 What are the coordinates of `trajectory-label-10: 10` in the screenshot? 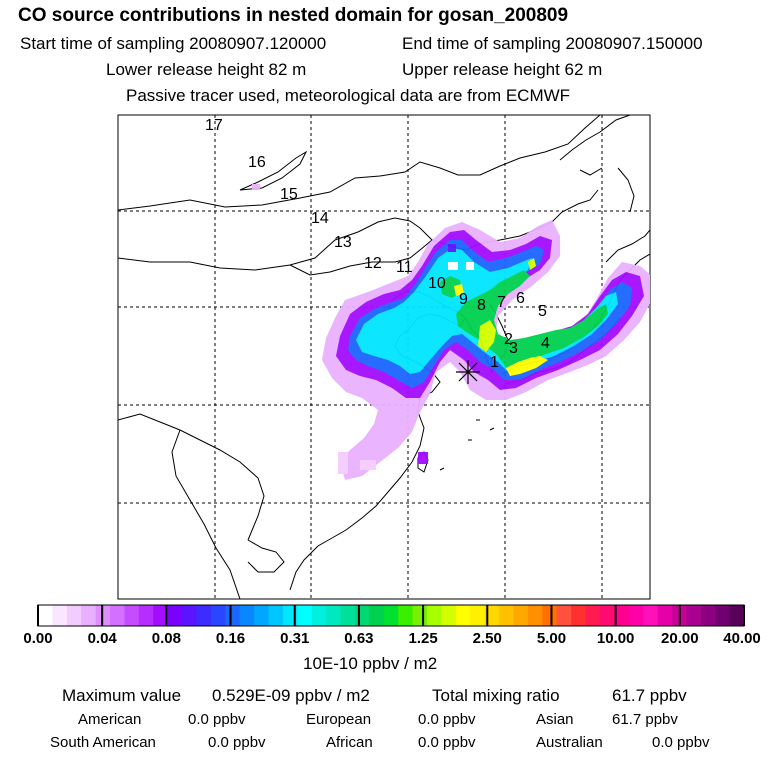 It's located at (437, 283).